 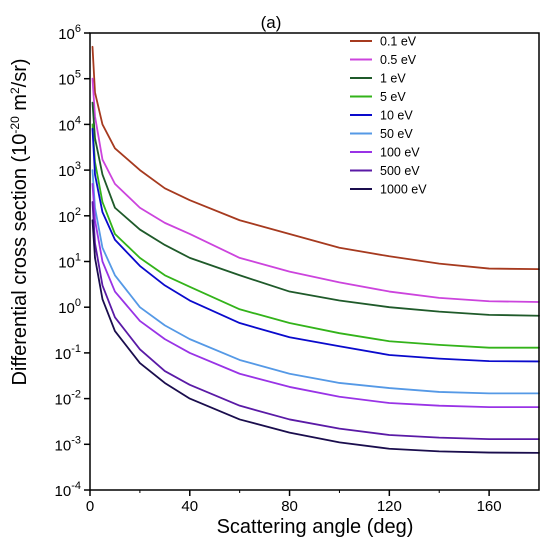 I want to click on legend-label-1: 0.5 eV, so click(x=398, y=60).